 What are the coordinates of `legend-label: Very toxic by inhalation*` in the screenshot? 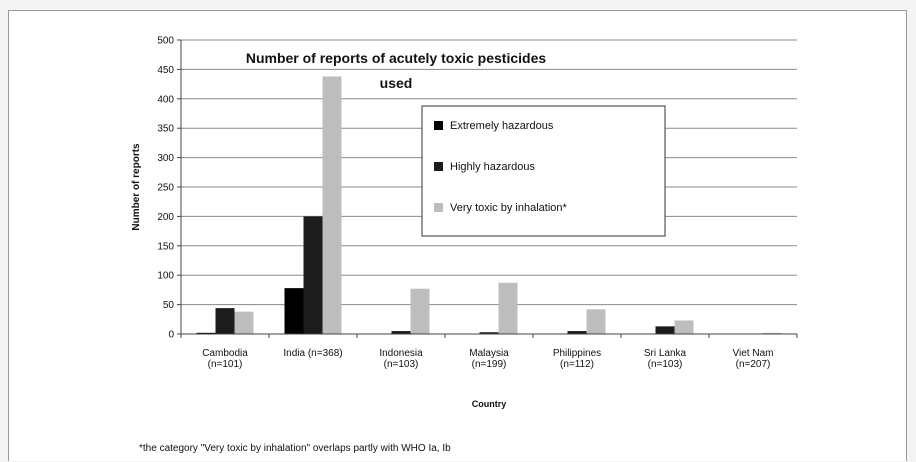 It's located at (509, 208).